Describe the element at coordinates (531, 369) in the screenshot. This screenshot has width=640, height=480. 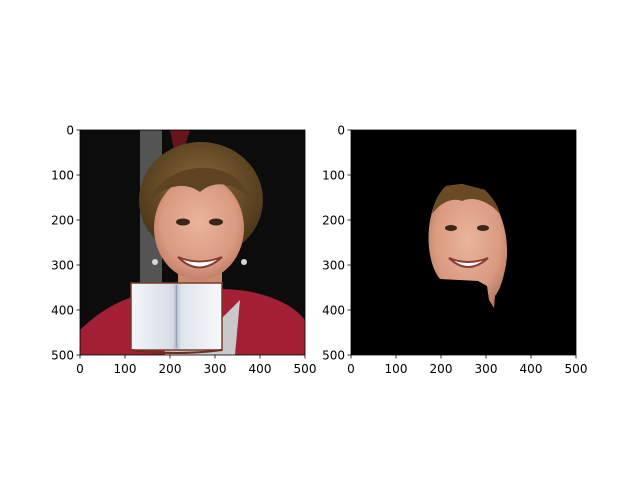
I see `right-xtick-label: 400` at that location.